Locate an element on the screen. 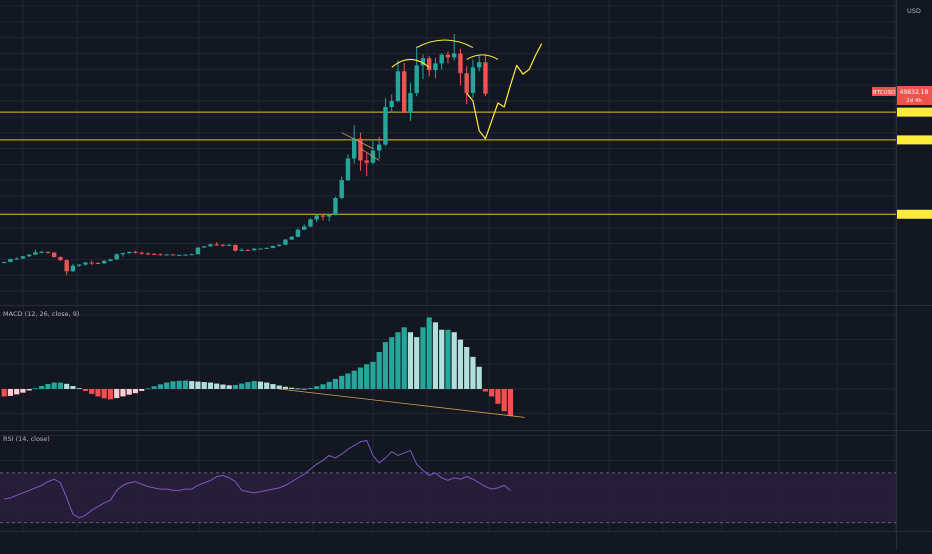 The image size is (932, 554). macd-trend-line is located at coordinates (402, 403).